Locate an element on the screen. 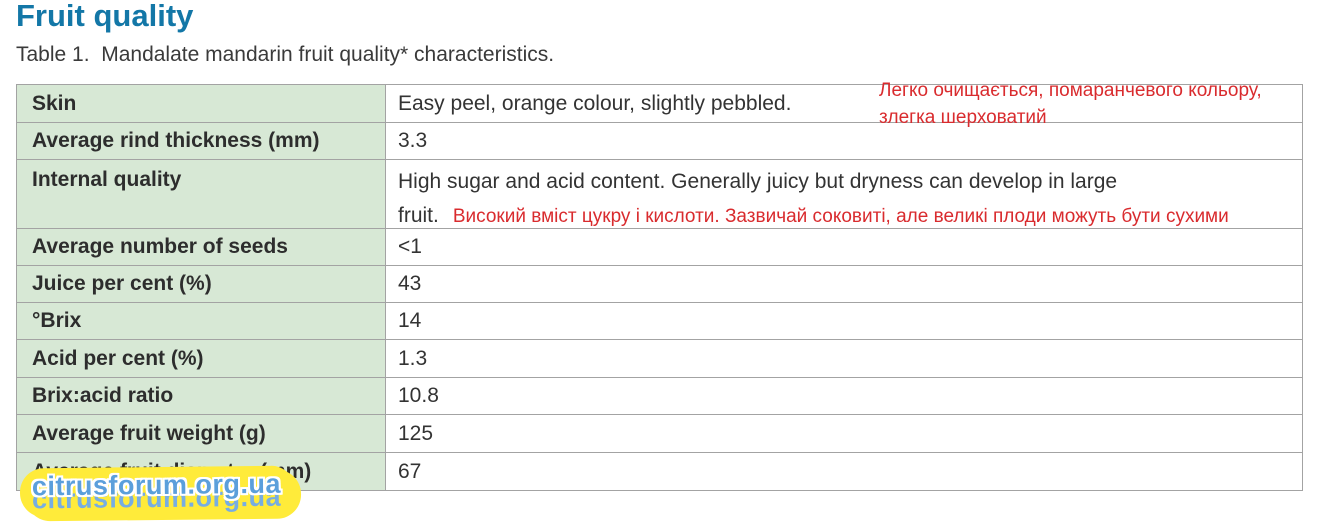 The width and height of the screenshot is (1332, 530). row-label: Average fruit weight (g) is located at coordinates (201, 434).